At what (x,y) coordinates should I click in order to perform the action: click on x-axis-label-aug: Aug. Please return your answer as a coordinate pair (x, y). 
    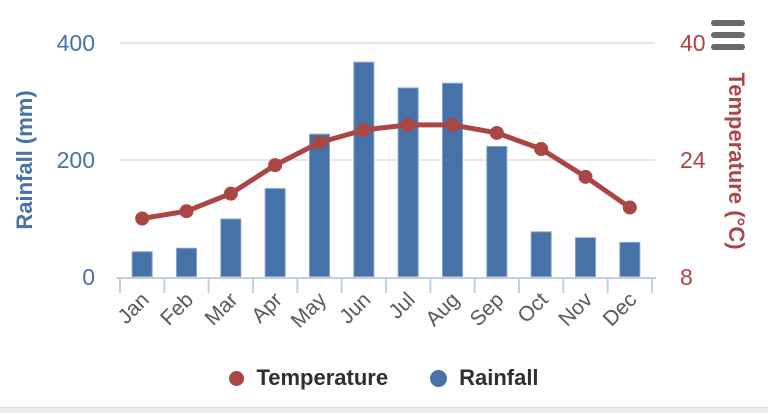
    Looking at the image, I should click on (442, 309).